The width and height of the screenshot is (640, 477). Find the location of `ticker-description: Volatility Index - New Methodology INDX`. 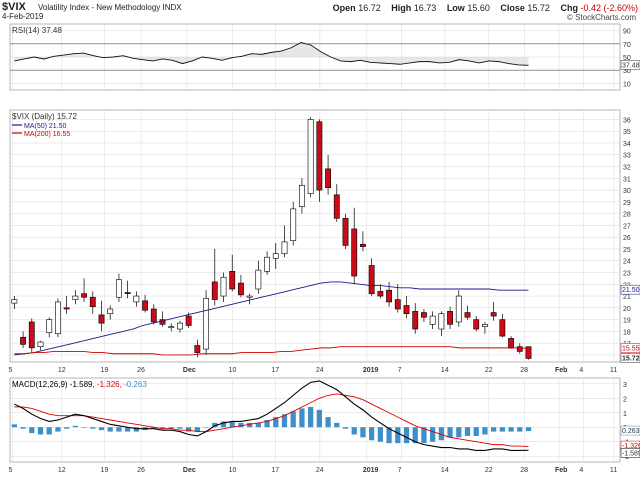

ticker-description: Volatility Index - New Methodology INDX is located at coordinates (110, 7).